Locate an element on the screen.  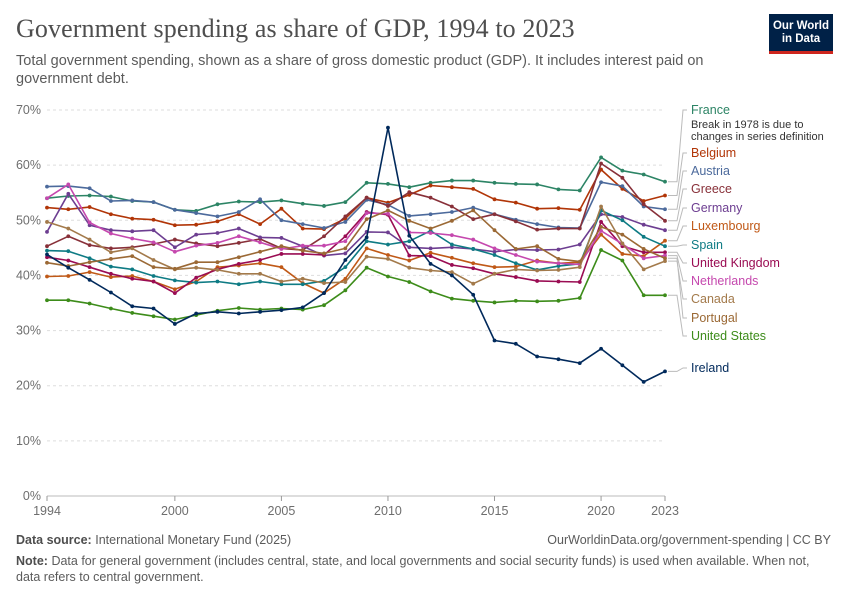
series-end-label: Spain is located at coordinates (707, 245).